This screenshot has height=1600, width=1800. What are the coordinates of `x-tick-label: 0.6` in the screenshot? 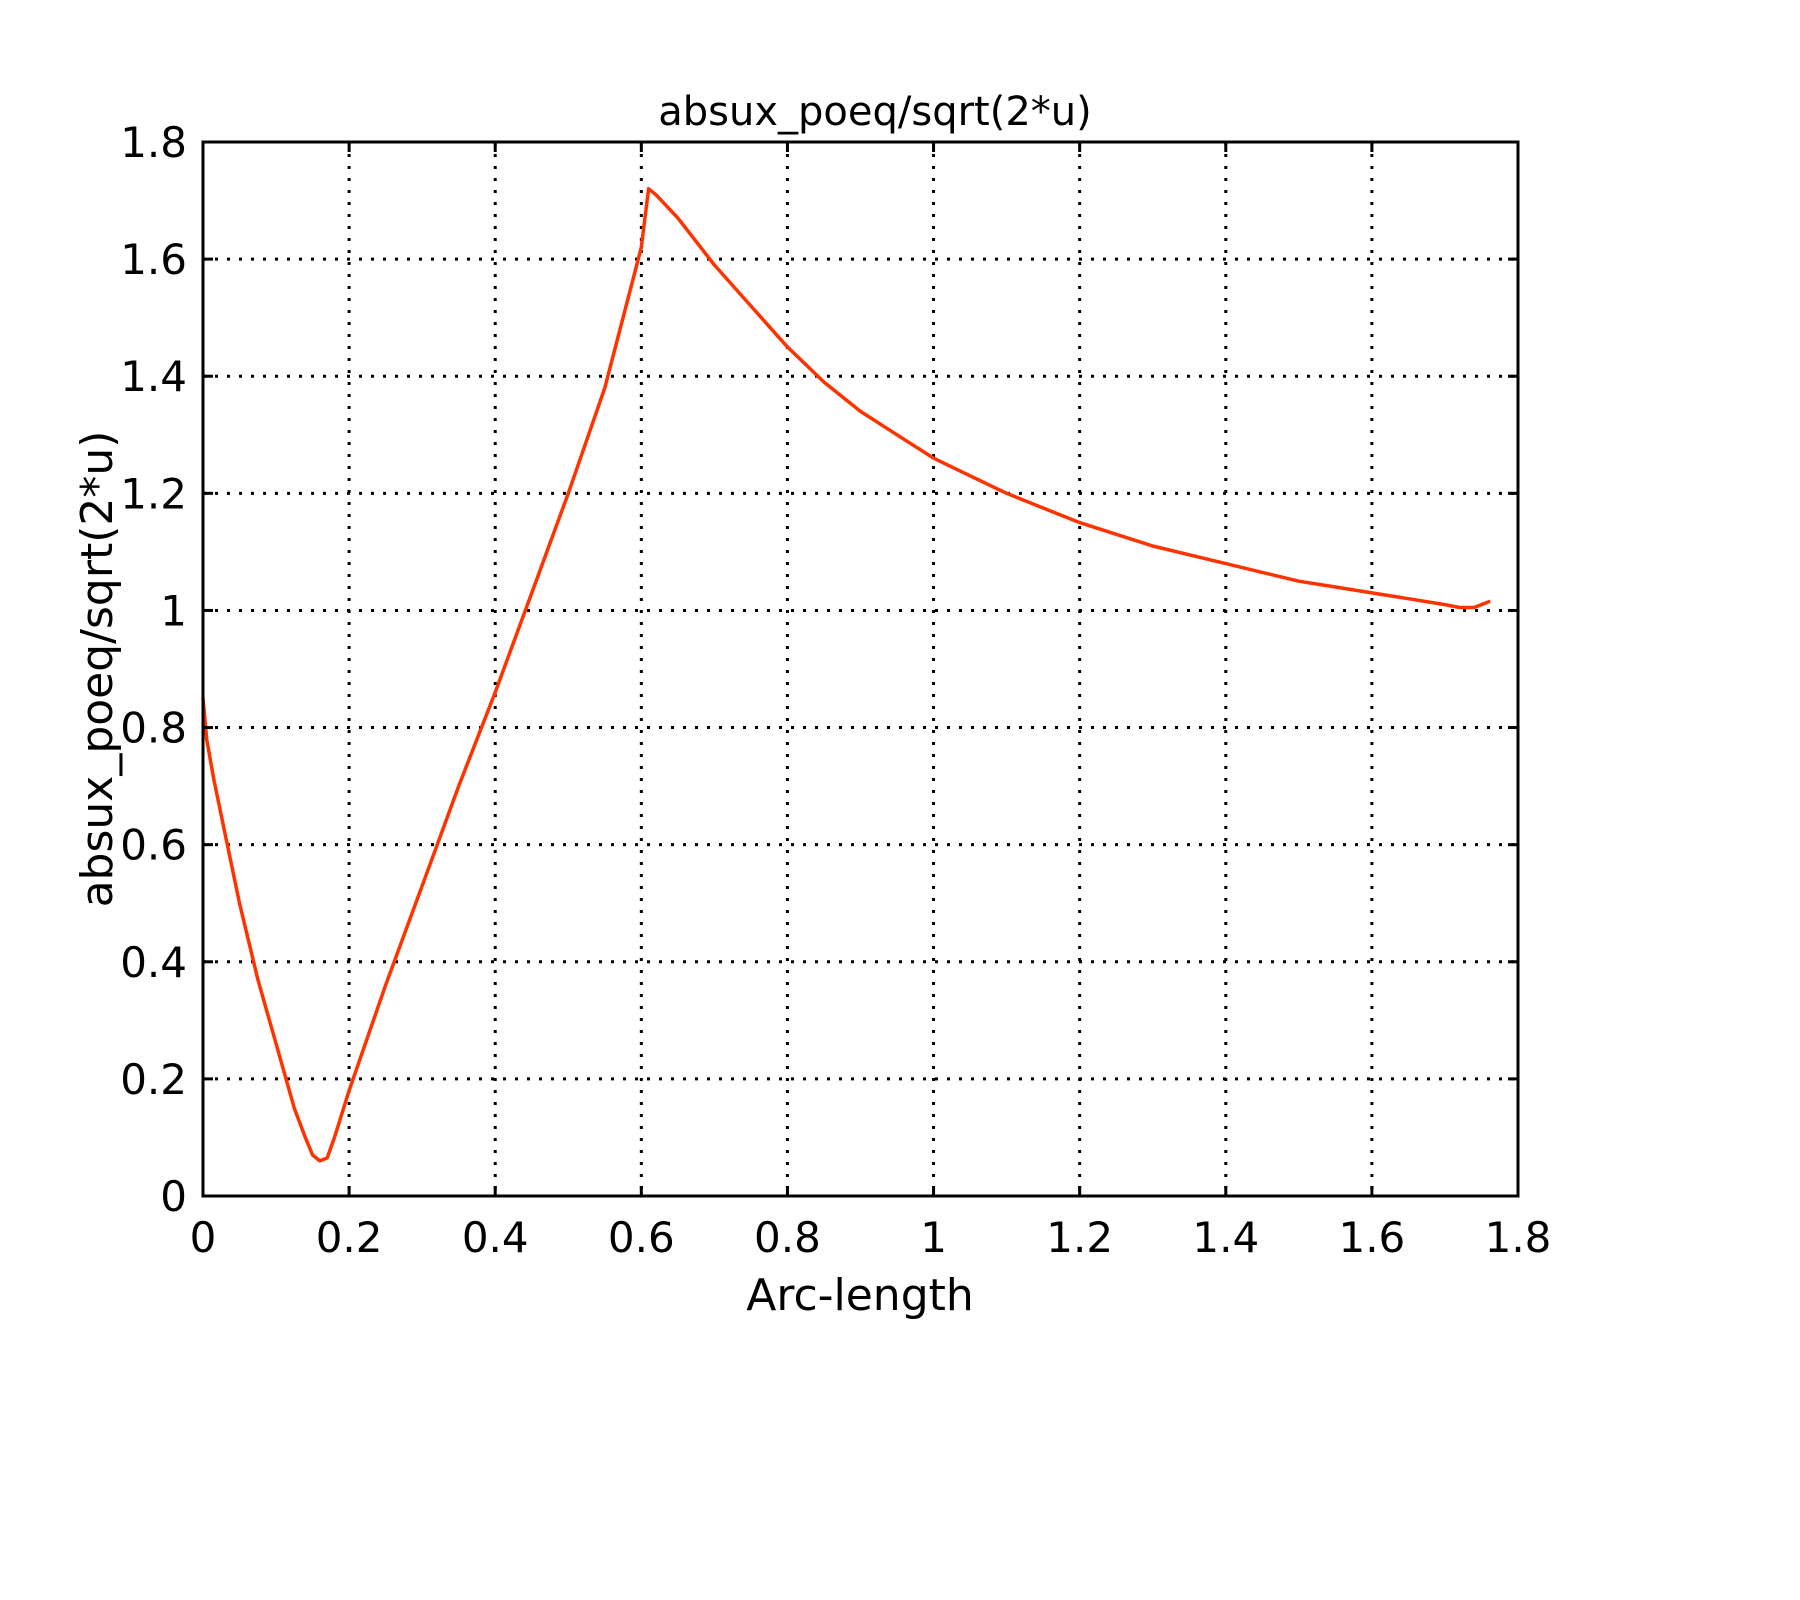 It's located at (641, 1237).